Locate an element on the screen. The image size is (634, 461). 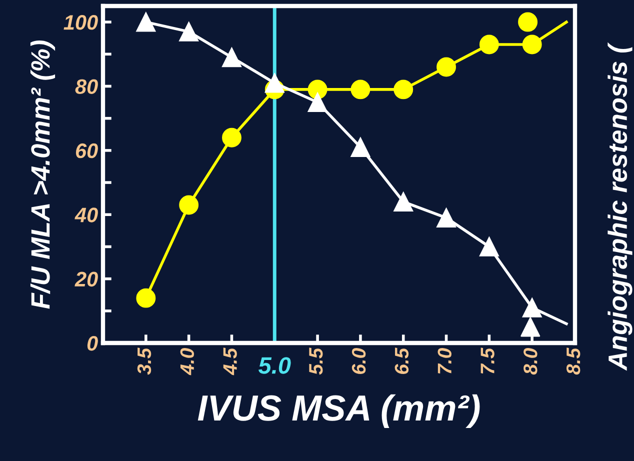
x-tick-label: 7.5 is located at coordinates (487, 361).